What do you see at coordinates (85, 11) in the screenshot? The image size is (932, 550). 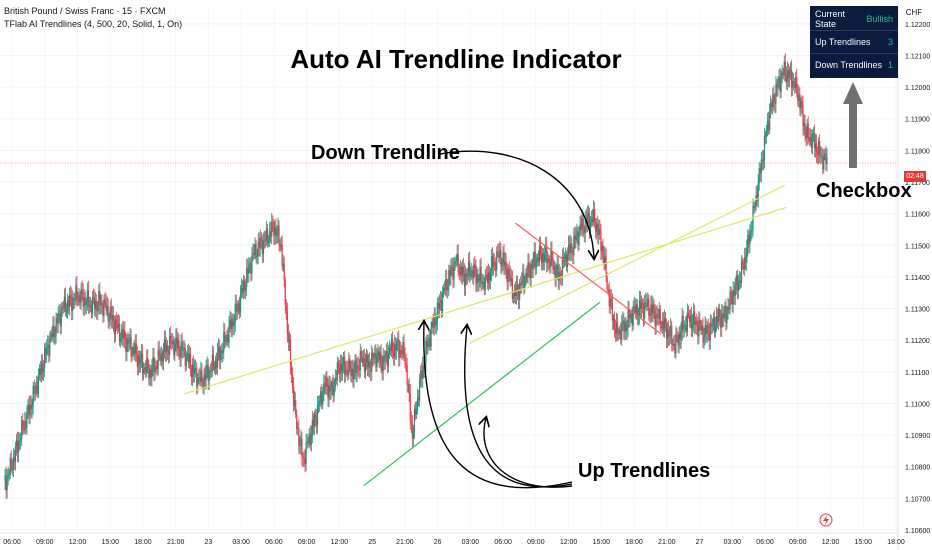 I see `symbol-title: British Pound / Swiss Franc · 15 · FXCM` at bounding box center [85, 11].